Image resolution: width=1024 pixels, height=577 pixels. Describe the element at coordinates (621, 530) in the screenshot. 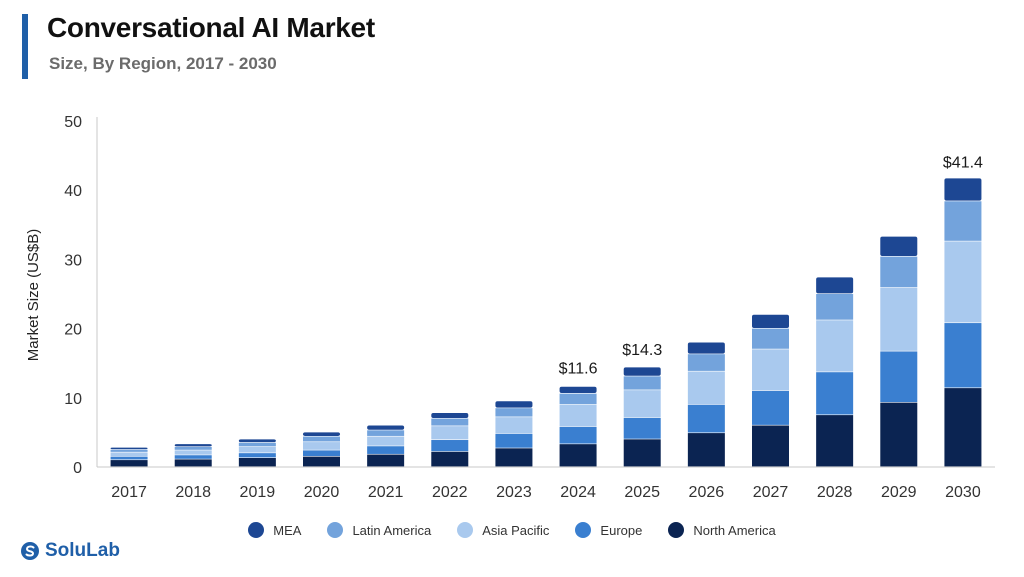

I see `legend-label: Europe` at that location.